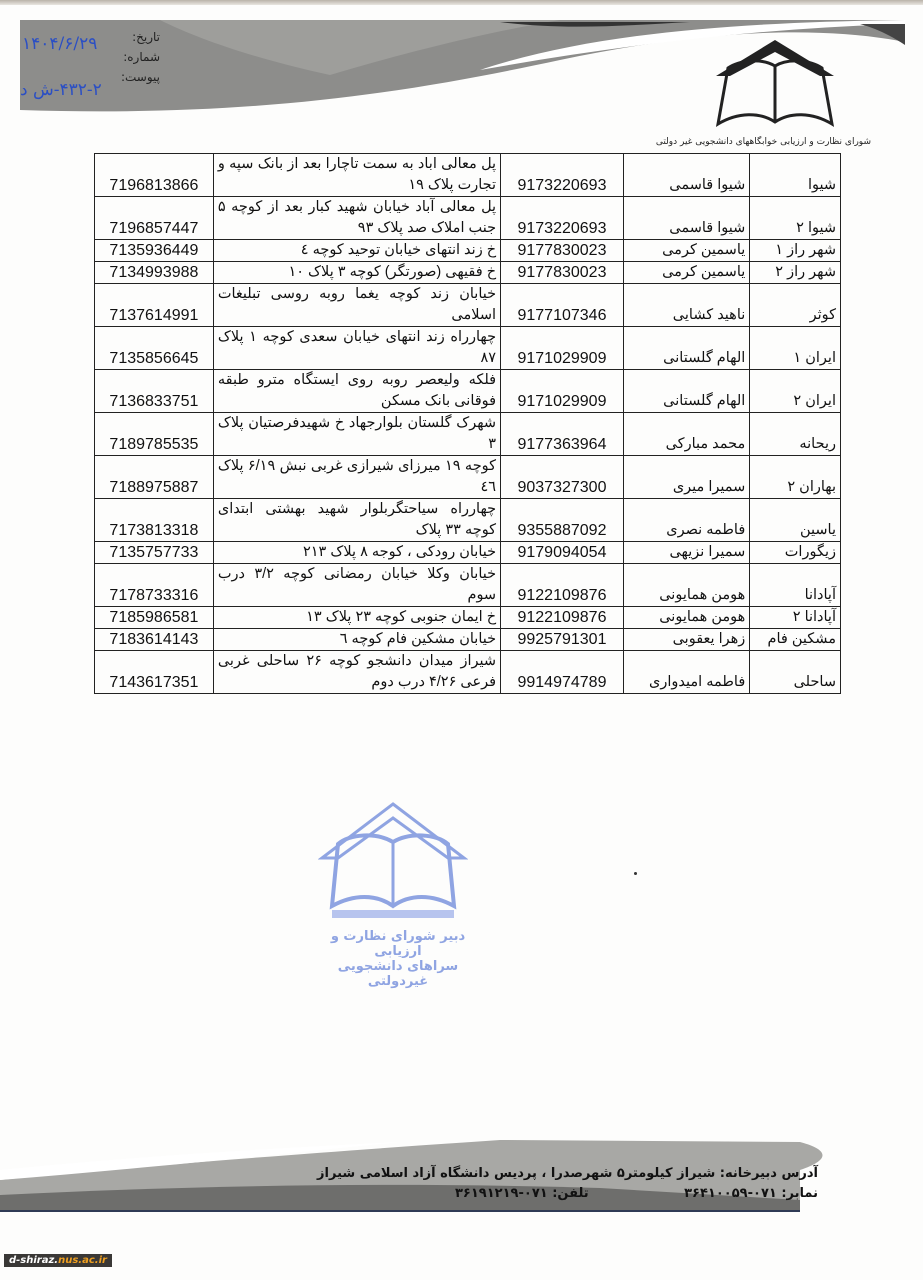  Describe the element at coordinates (795, 348) in the screenshot. I see `dorm-name-cell: ایران ۱` at that location.